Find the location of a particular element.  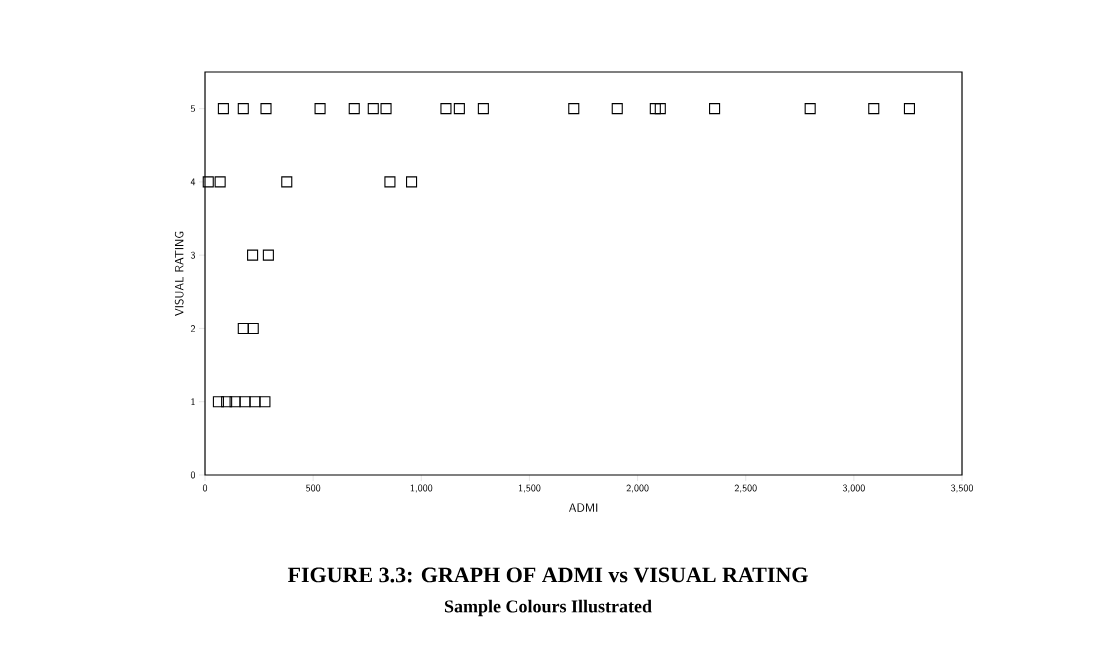

y-tick-label: 3 is located at coordinates (193, 255).